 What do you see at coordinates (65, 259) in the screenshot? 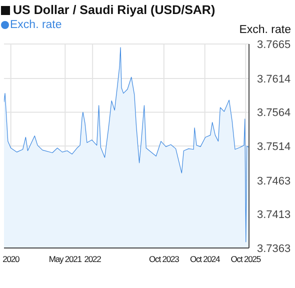
I see `x-tick-label: May 2021` at bounding box center [65, 259].